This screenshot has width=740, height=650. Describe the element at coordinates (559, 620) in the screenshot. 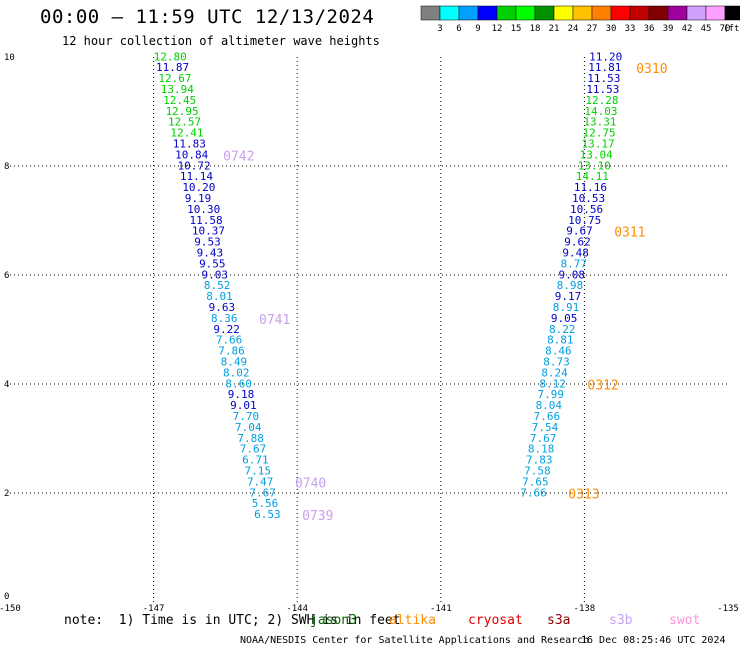

I see `satellite-legend-item: s3a` at that location.